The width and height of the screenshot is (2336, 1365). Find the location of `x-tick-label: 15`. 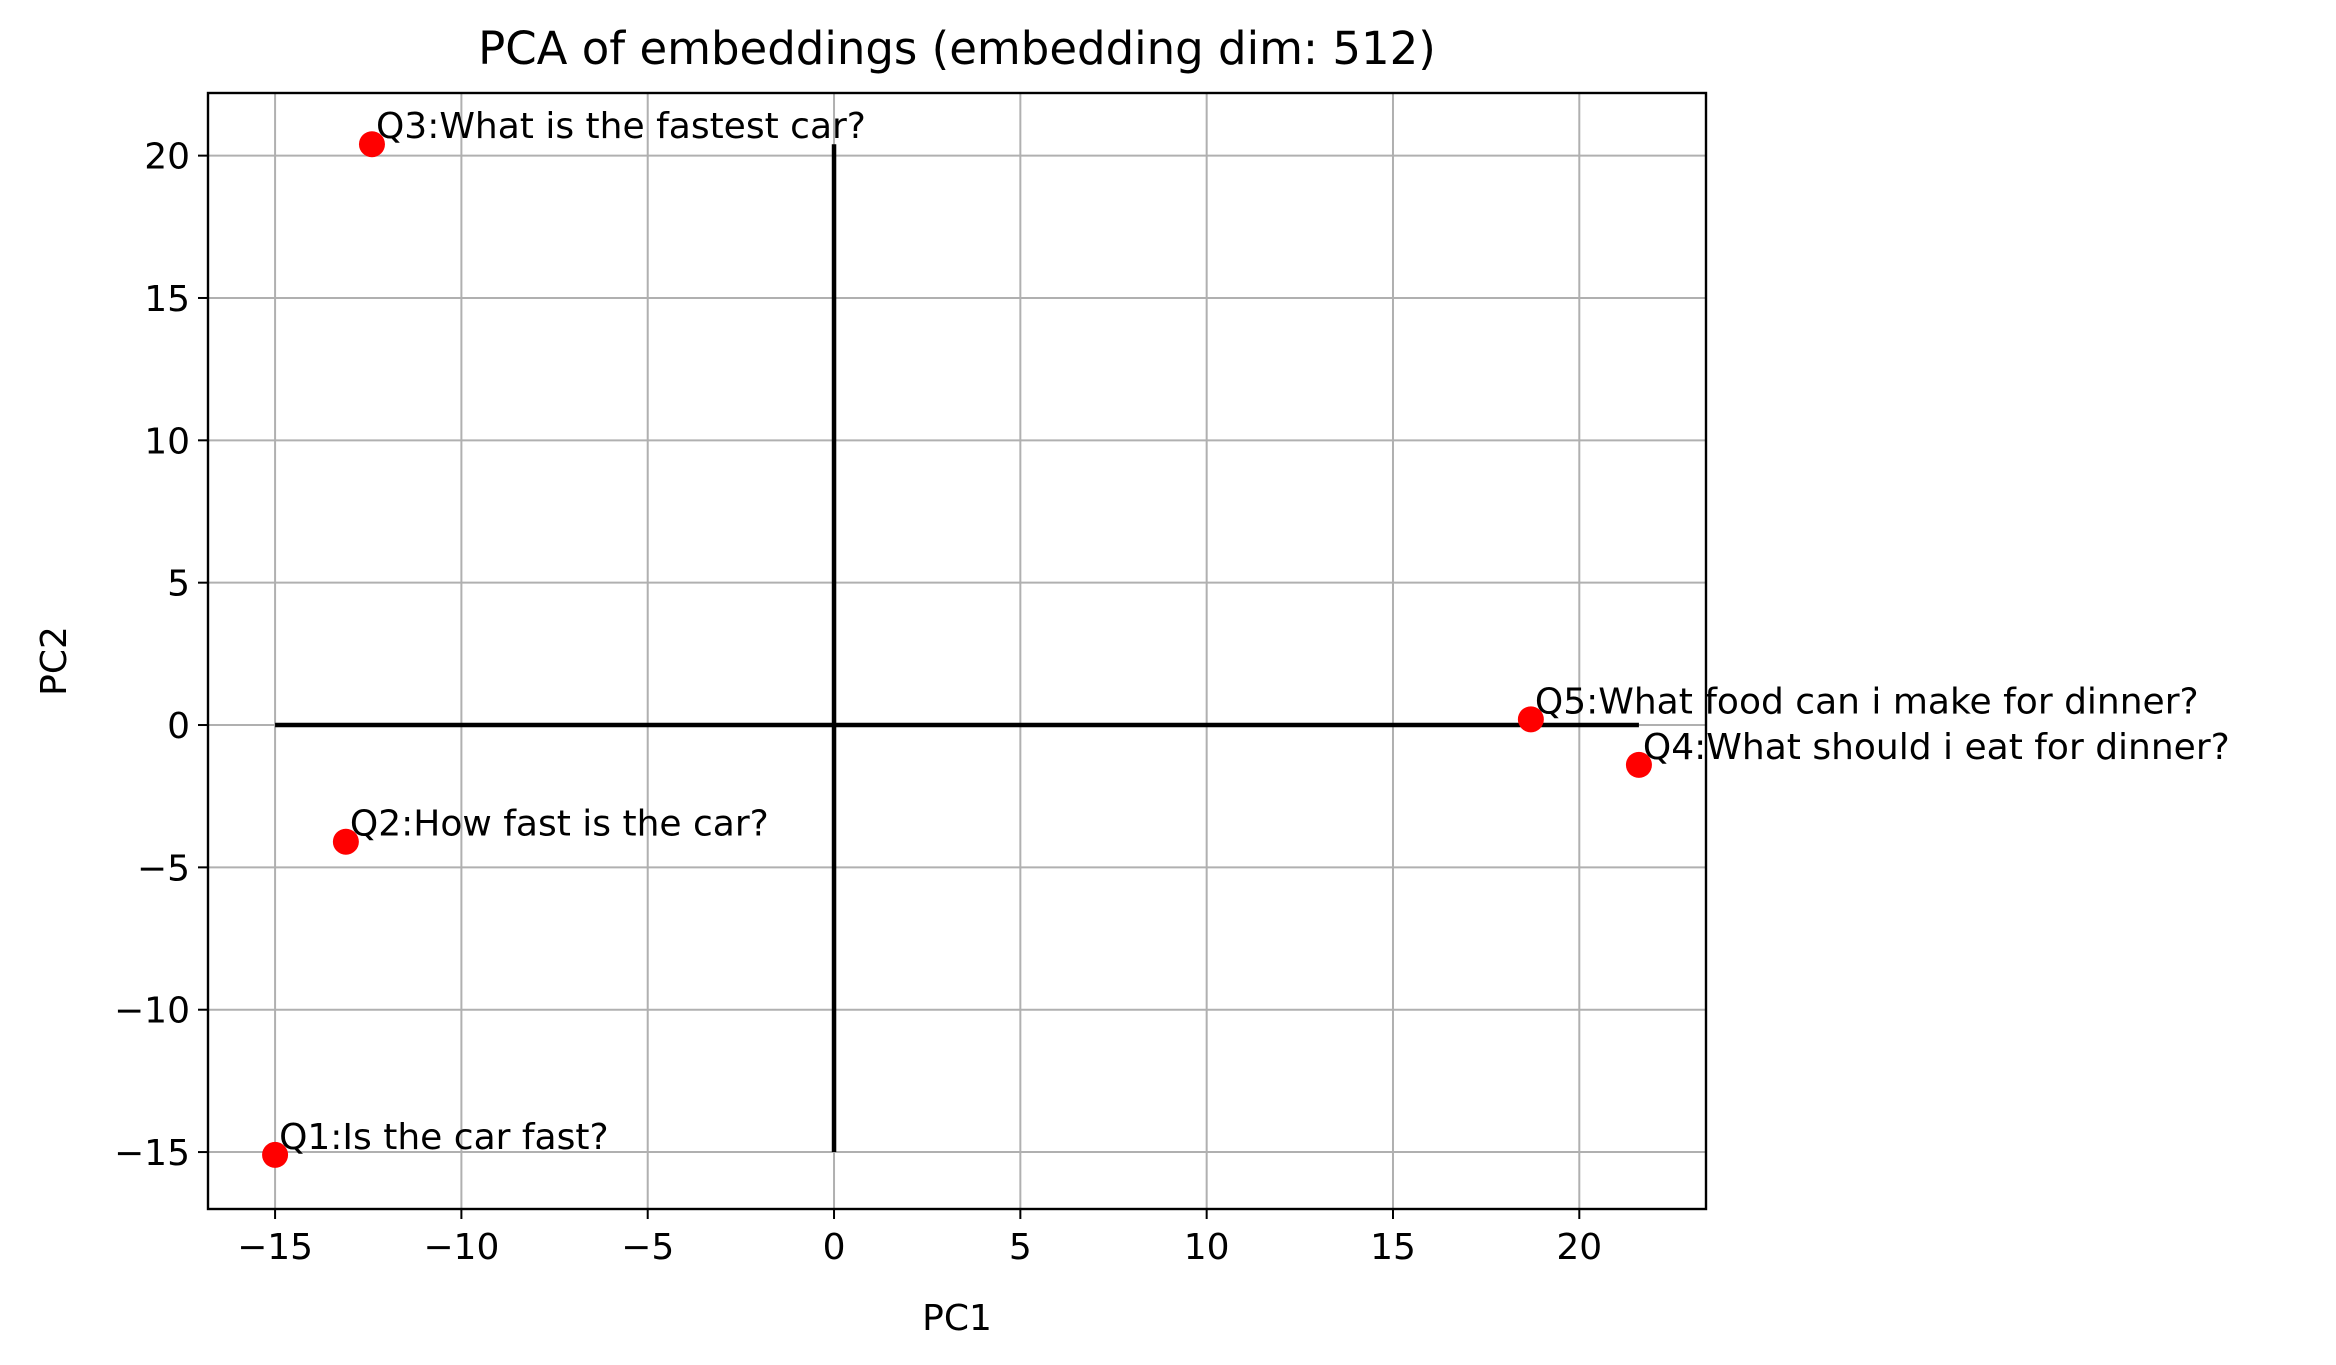

x-tick-label: 15 is located at coordinates (1393, 1247).